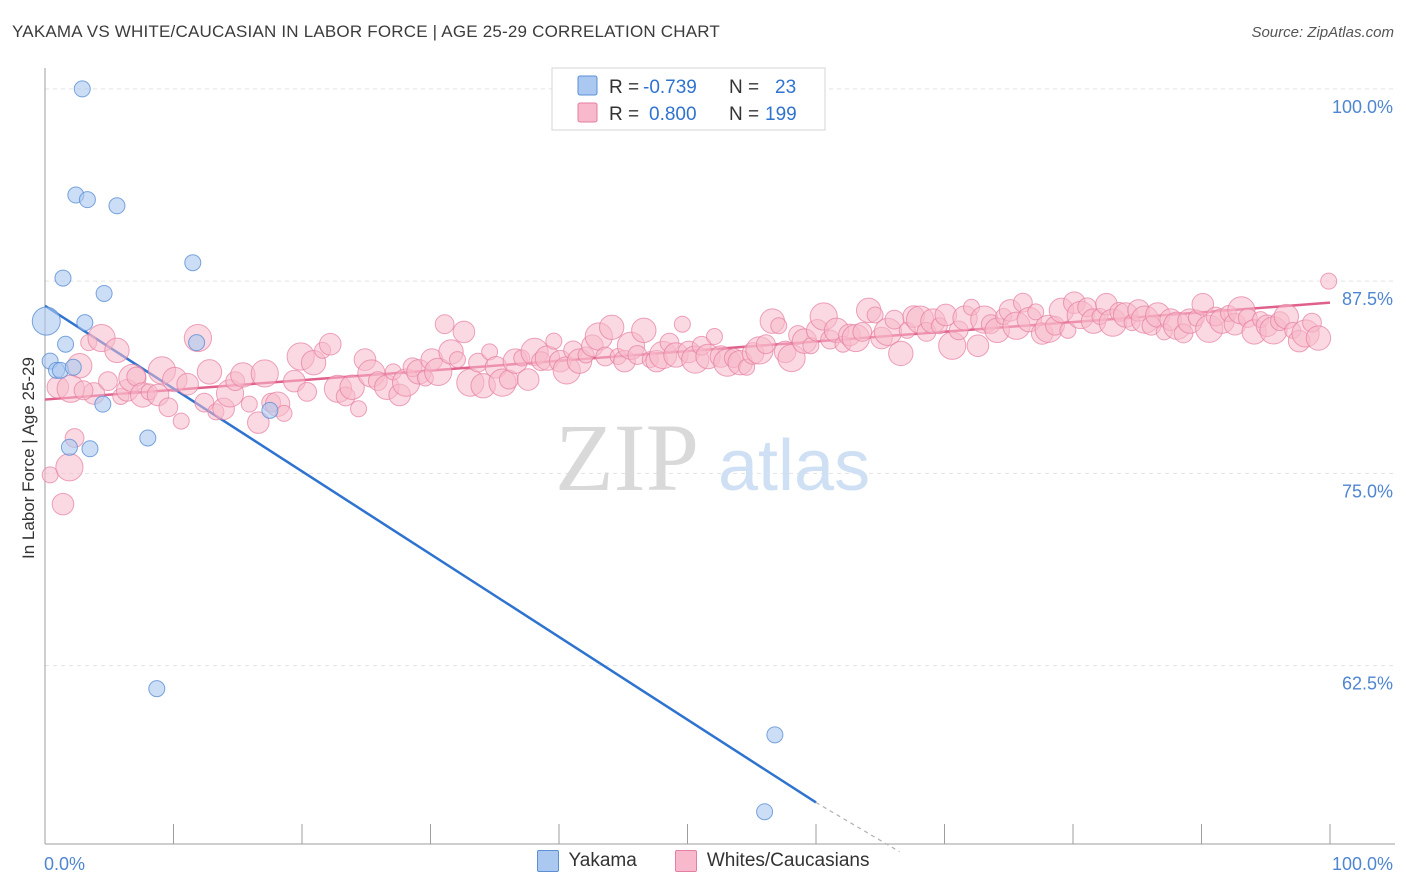 This screenshot has height=892, width=1406. I want to click on y-tick-label: 87.5%, so click(1367, 299).